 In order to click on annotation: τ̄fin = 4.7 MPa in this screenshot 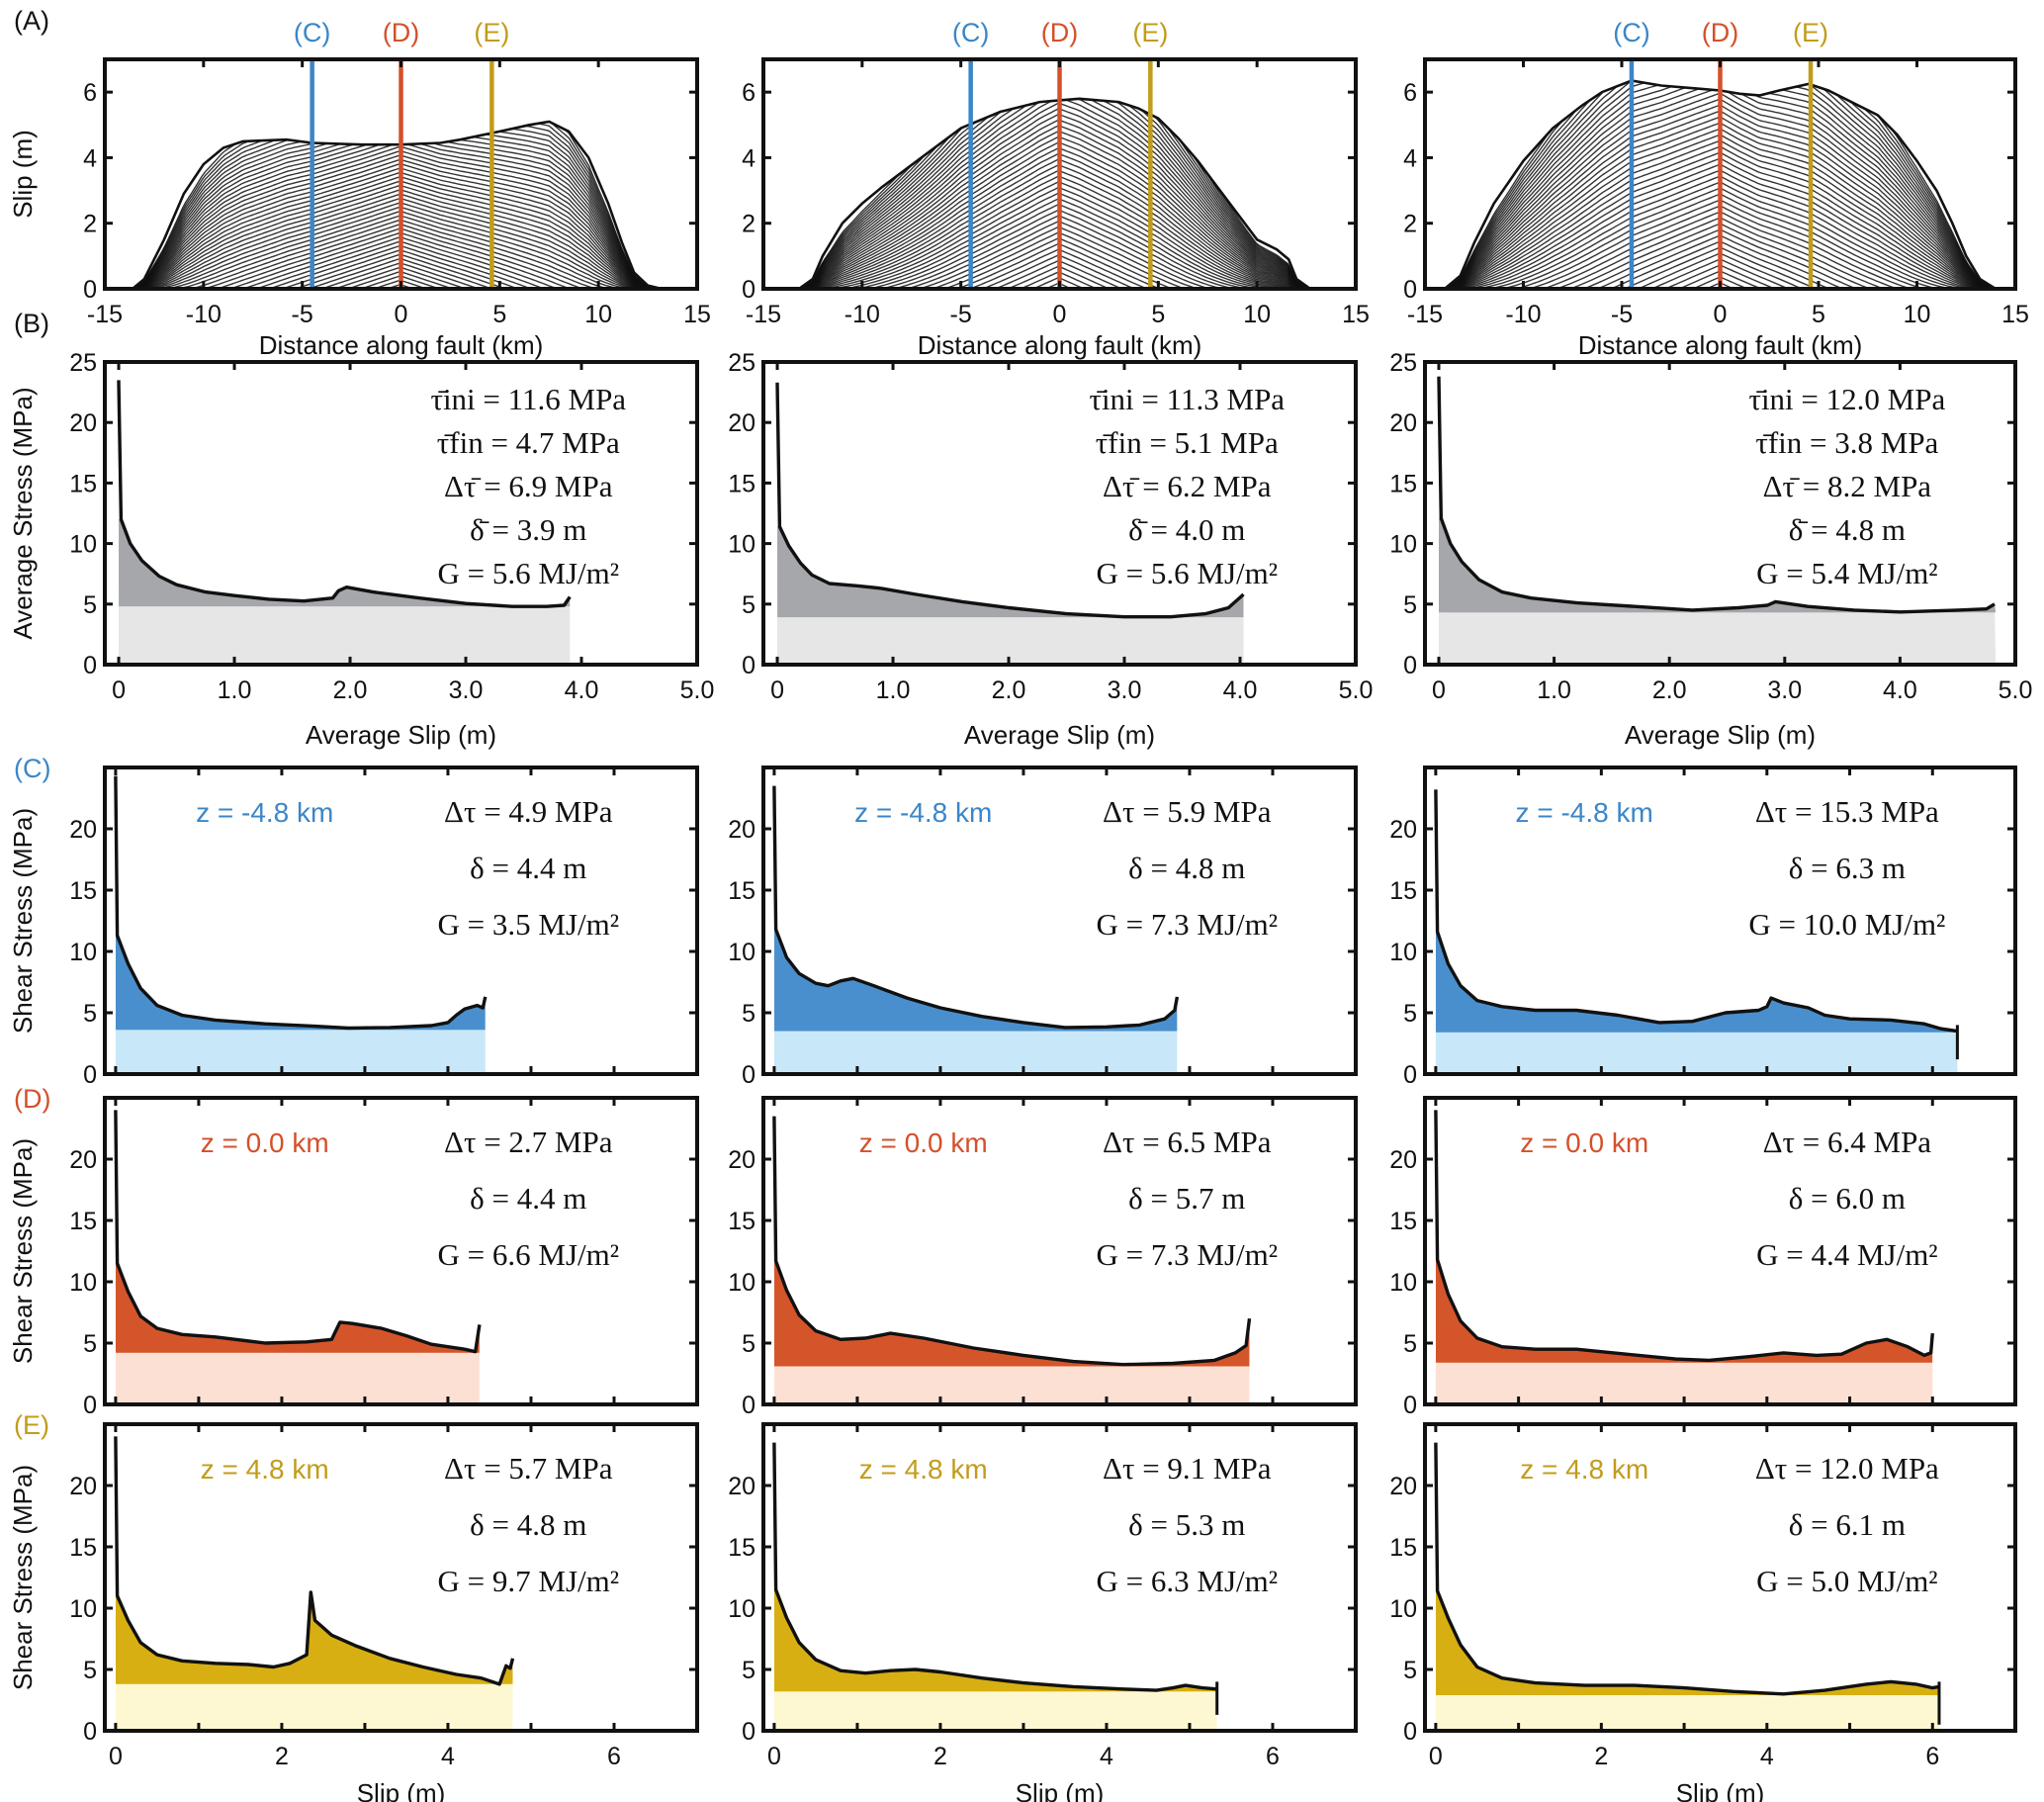, I will do `click(528, 442)`.